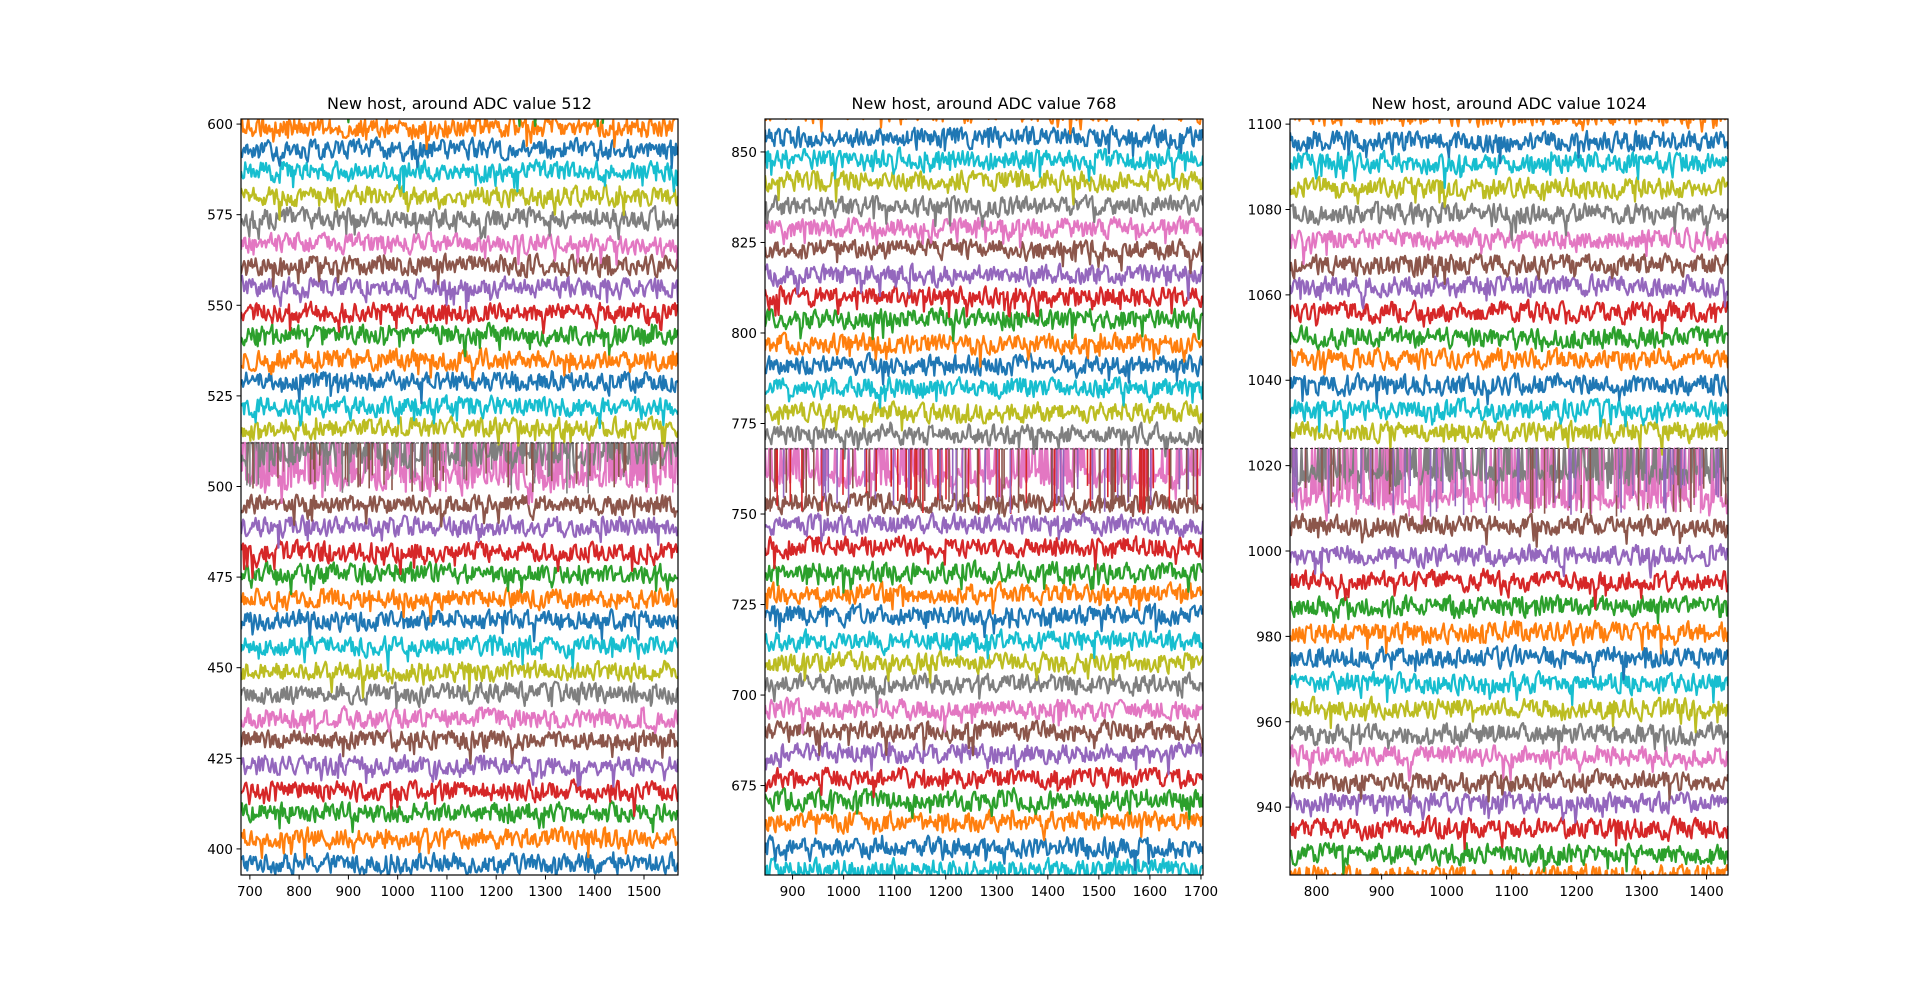 The image size is (1920, 983). What do you see at coordinates (545, 892) in the screenshot?
I see `x-tick-label: 1300` at bounding box center [545, 892].